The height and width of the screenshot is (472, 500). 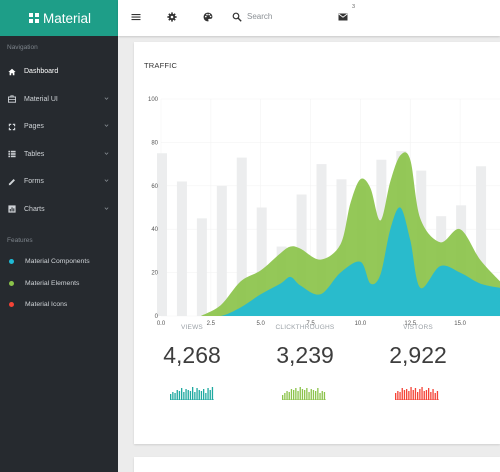 I want to click on navigation-section-label: Navigation, so click(x=22, y=47).